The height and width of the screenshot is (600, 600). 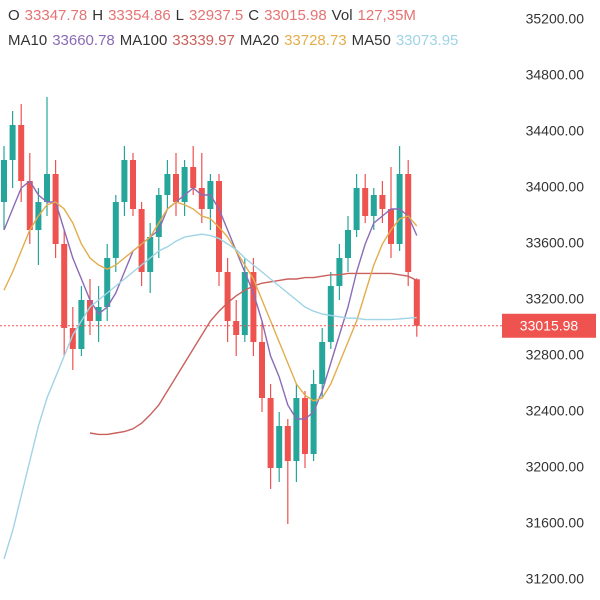 I want to click on ohlc-label: H, so click(x=98, y=15).